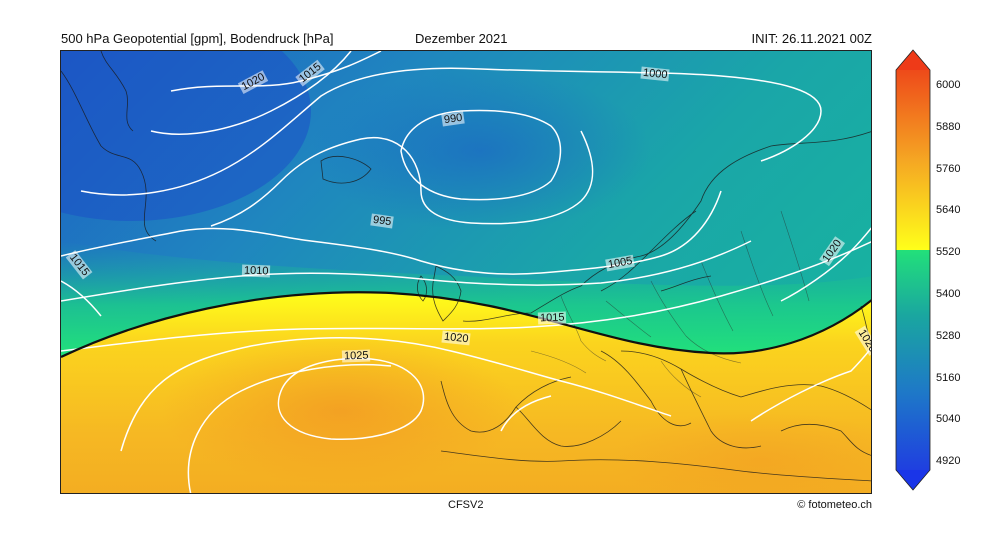 The height and width of the screenshot is (540, 1000). Describe the element at coordinates (552, 318) in the screenshot. I see `isobar-label: 1015` at that location.